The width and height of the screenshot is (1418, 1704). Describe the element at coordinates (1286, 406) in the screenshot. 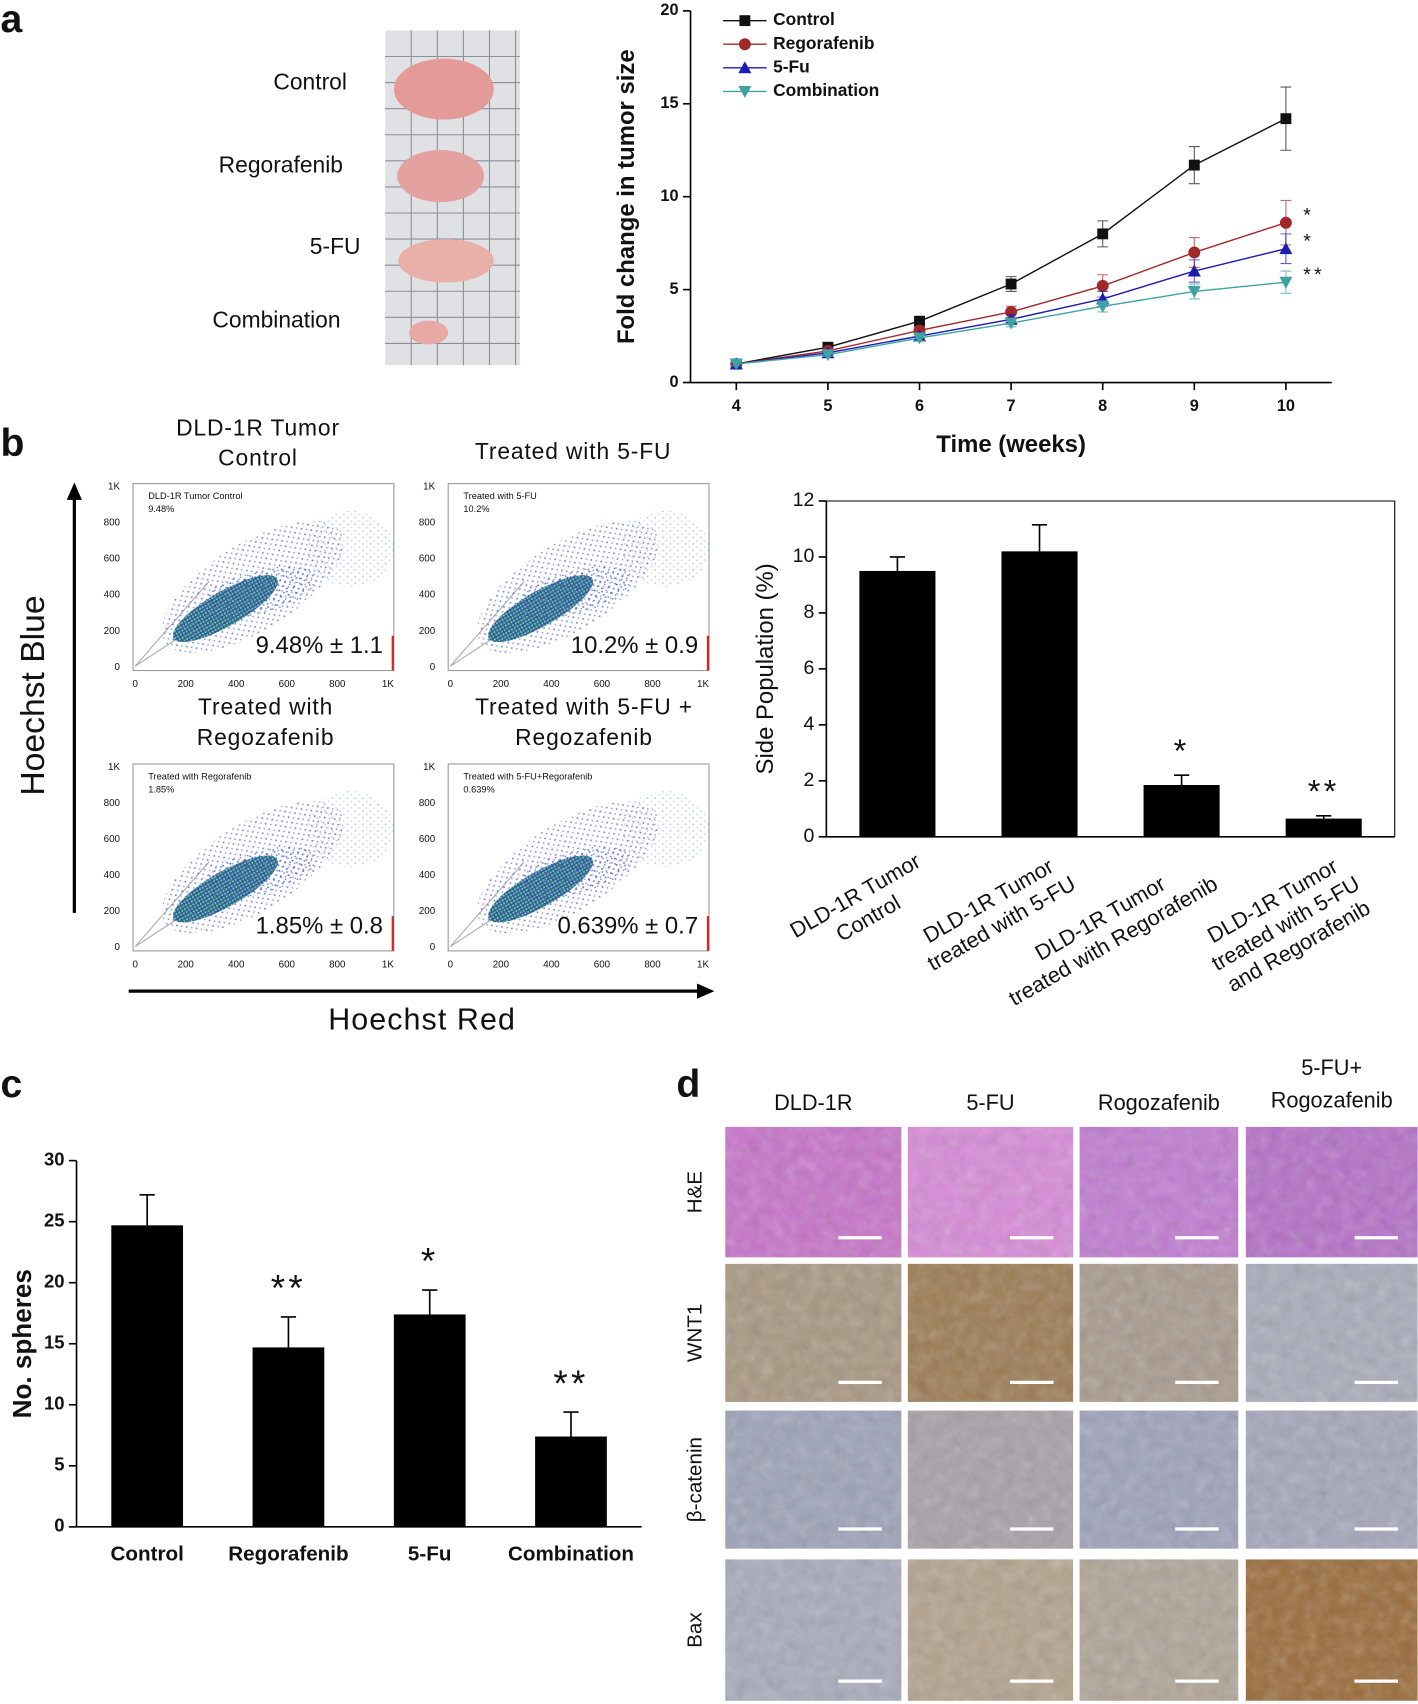

I see `x-tick-label: 10` at that location.